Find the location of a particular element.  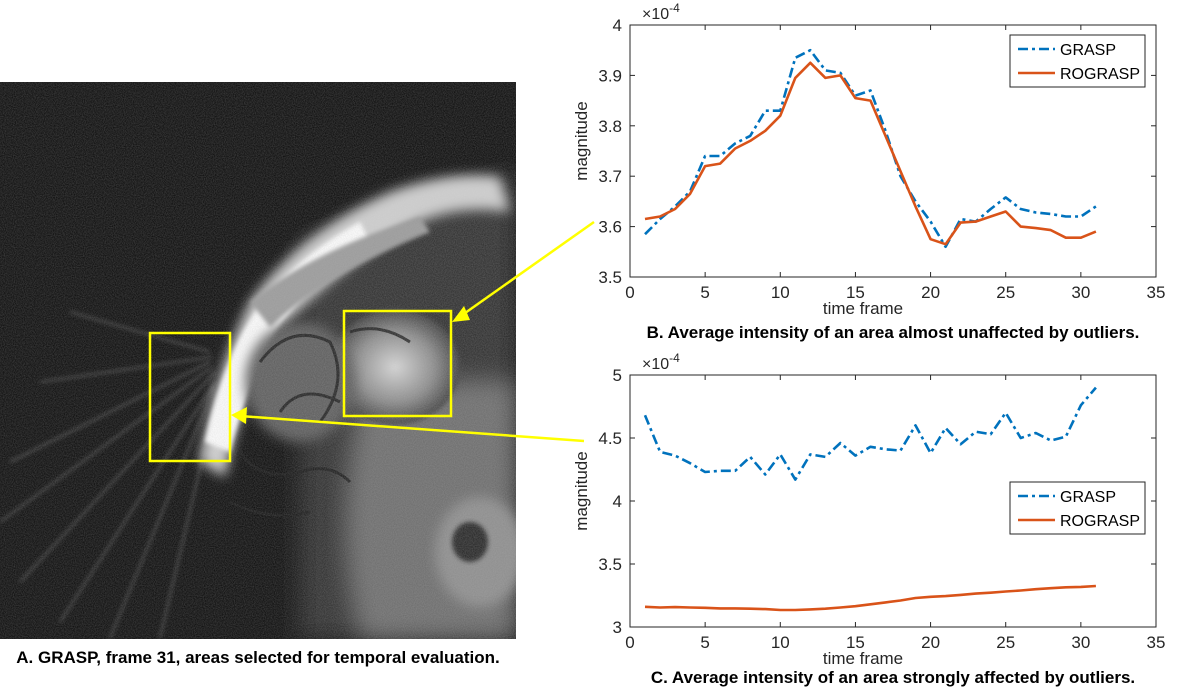

y-tick-label: 4.5 is located at coordinates (610, 438).